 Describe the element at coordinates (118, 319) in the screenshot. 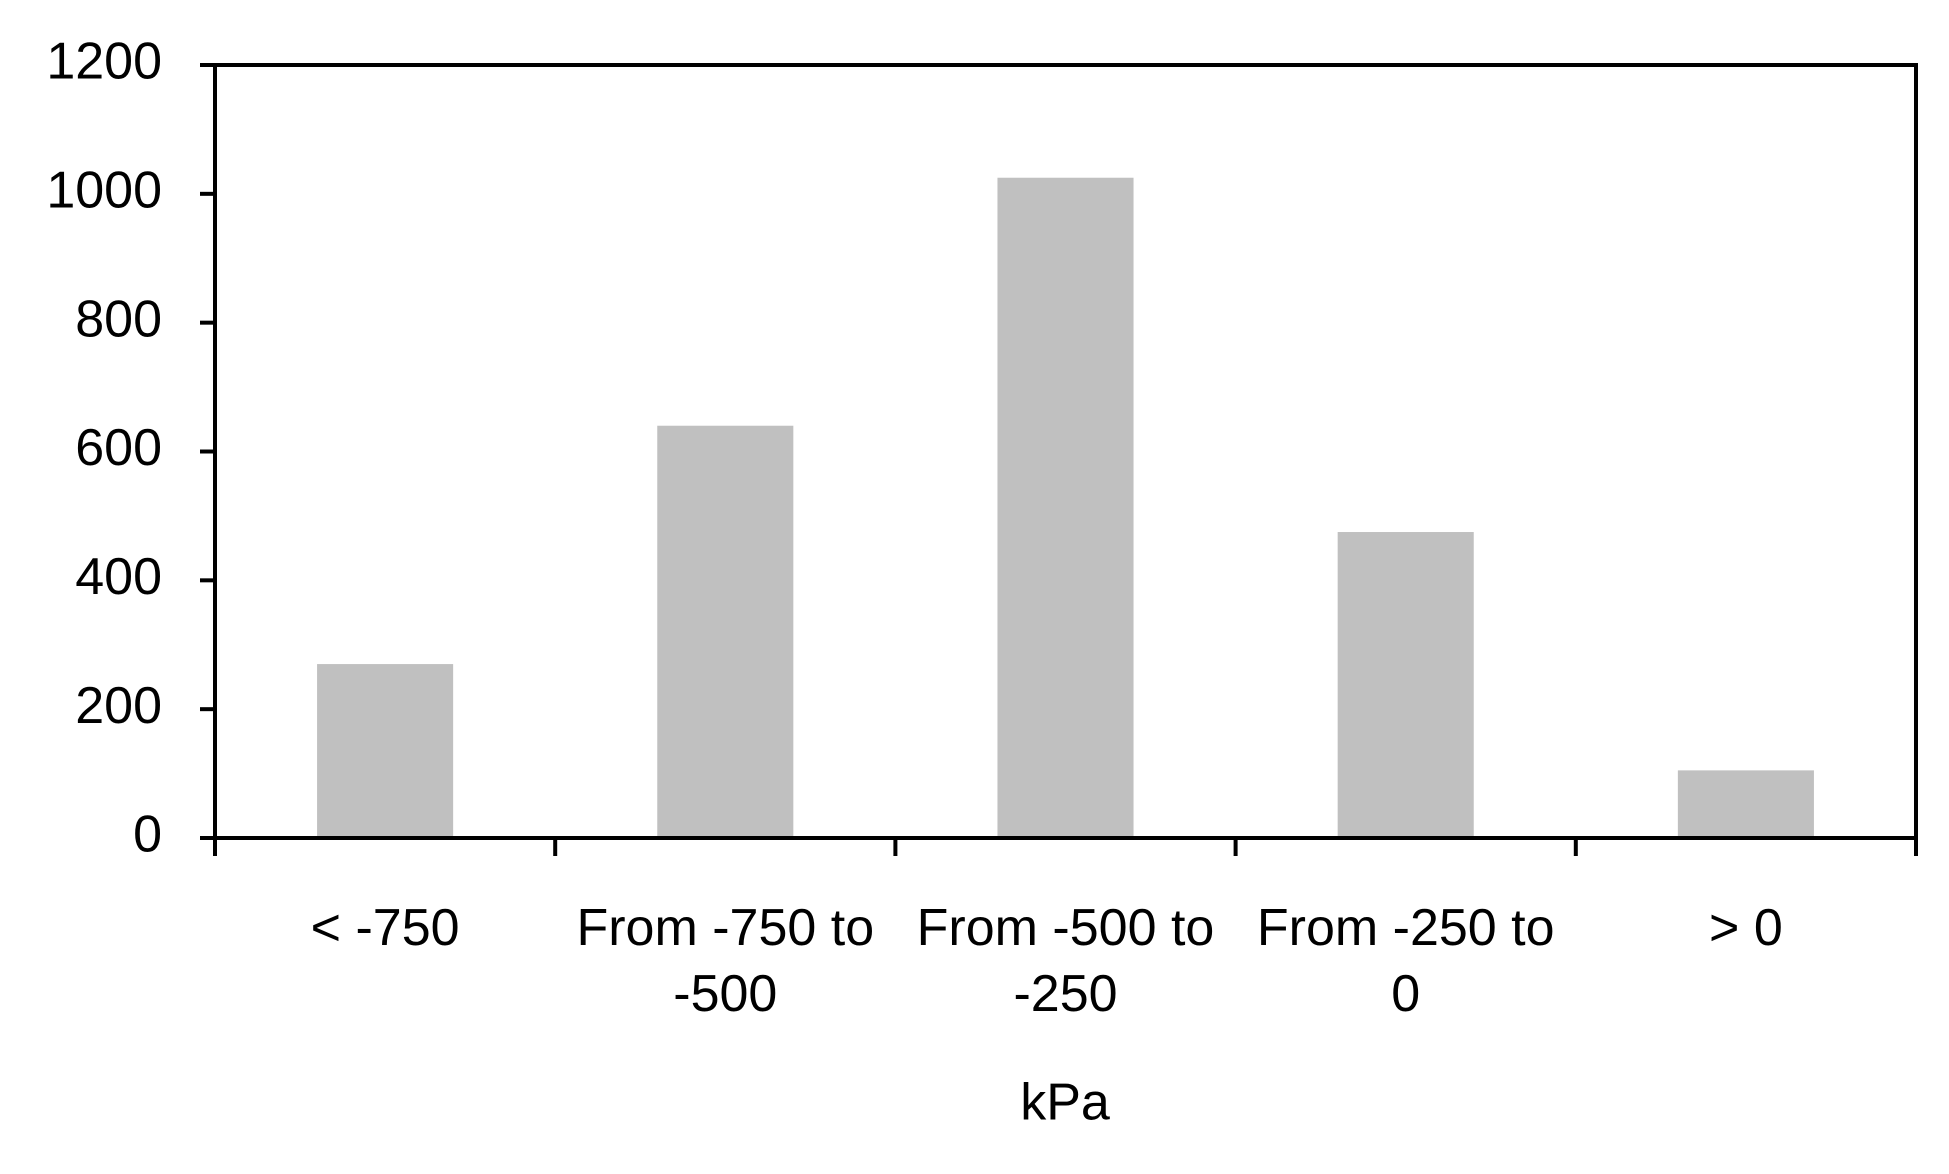

I see `y-tick-label: 800` at that location.